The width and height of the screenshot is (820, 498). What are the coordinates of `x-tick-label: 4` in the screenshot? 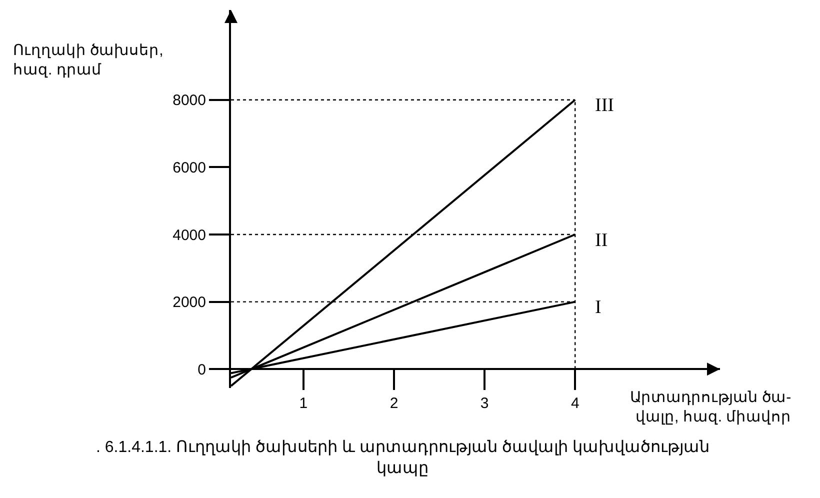 It's located at (575, 403).